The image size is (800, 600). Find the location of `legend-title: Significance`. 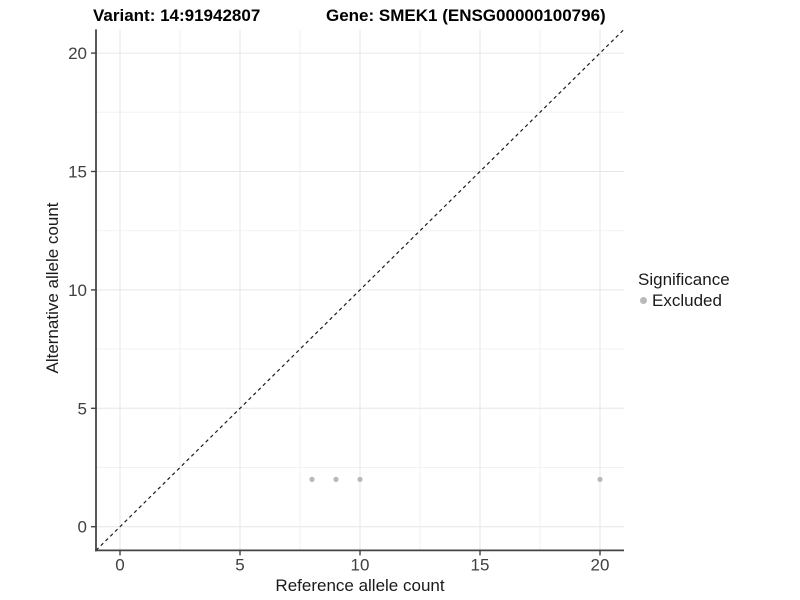

legend-title: Significance is located at coordinates (684, 279).